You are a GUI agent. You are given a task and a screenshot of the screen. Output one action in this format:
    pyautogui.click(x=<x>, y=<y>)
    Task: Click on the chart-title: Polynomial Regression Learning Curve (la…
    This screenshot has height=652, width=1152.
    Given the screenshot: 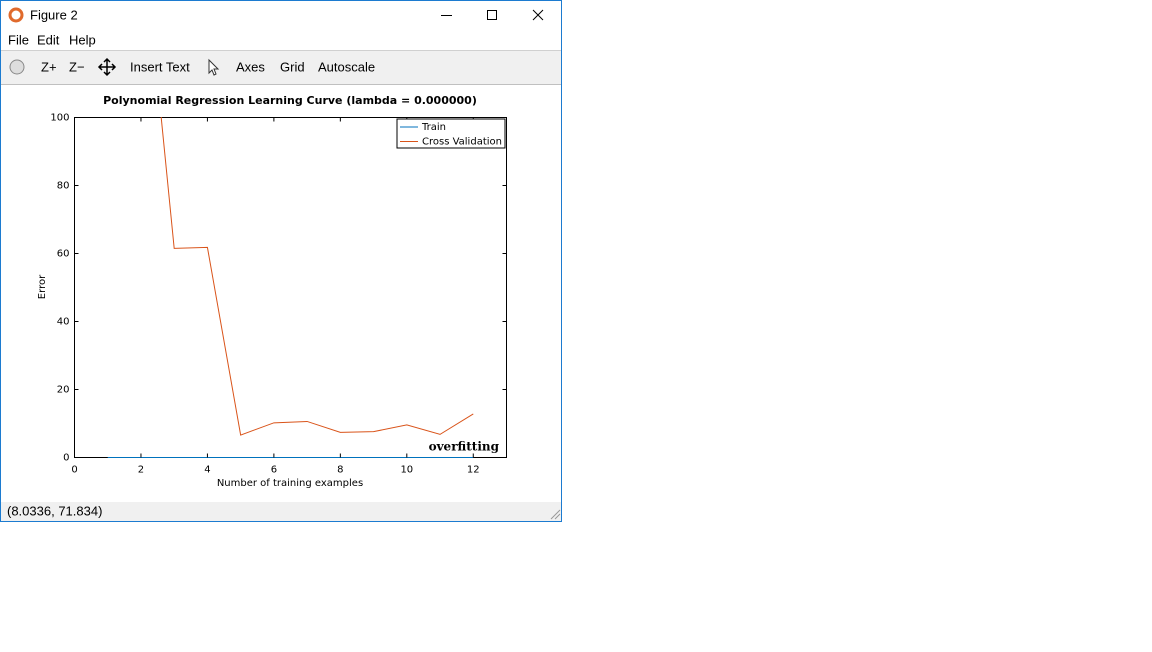 What is the action you would take?
    pyautogui.click(x=290, y=100)
    